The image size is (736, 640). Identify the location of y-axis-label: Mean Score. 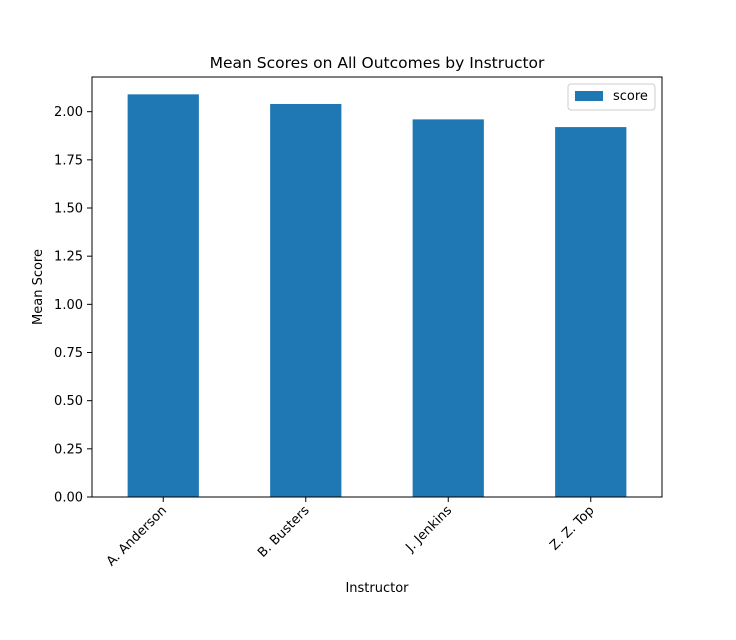
(38, 287).